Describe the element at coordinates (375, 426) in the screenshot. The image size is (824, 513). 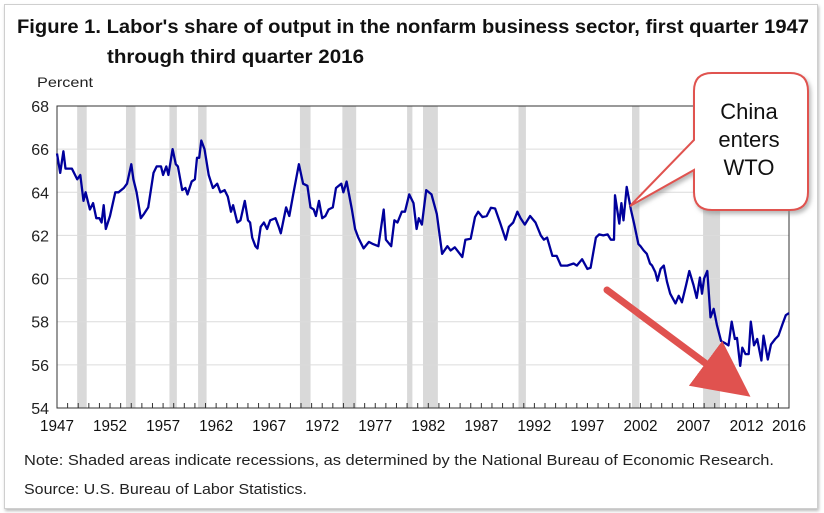
I see `x-tick-label: 1977` at that location.